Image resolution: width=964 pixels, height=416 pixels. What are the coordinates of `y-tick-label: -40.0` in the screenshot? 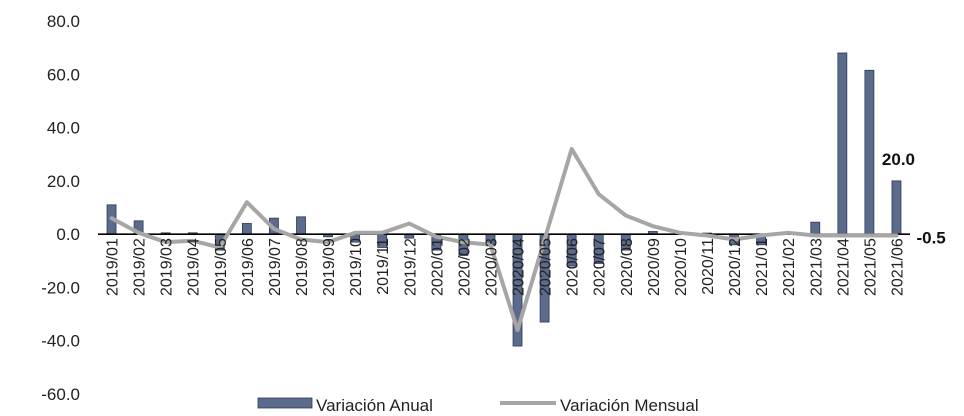 It's located at (60, 341).